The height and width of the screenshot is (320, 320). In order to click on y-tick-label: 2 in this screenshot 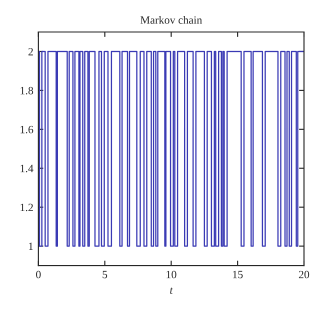, I will do `click(30, 52)`.